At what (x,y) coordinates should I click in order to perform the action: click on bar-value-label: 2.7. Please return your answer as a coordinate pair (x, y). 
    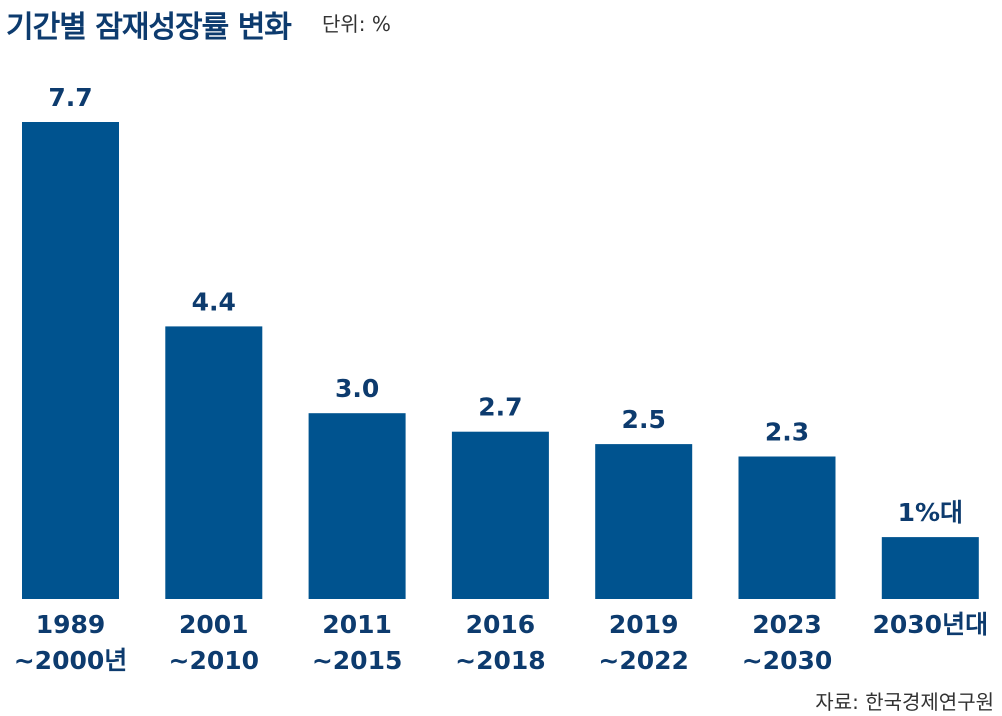
    Looking at the image, I should click on (500, 407).